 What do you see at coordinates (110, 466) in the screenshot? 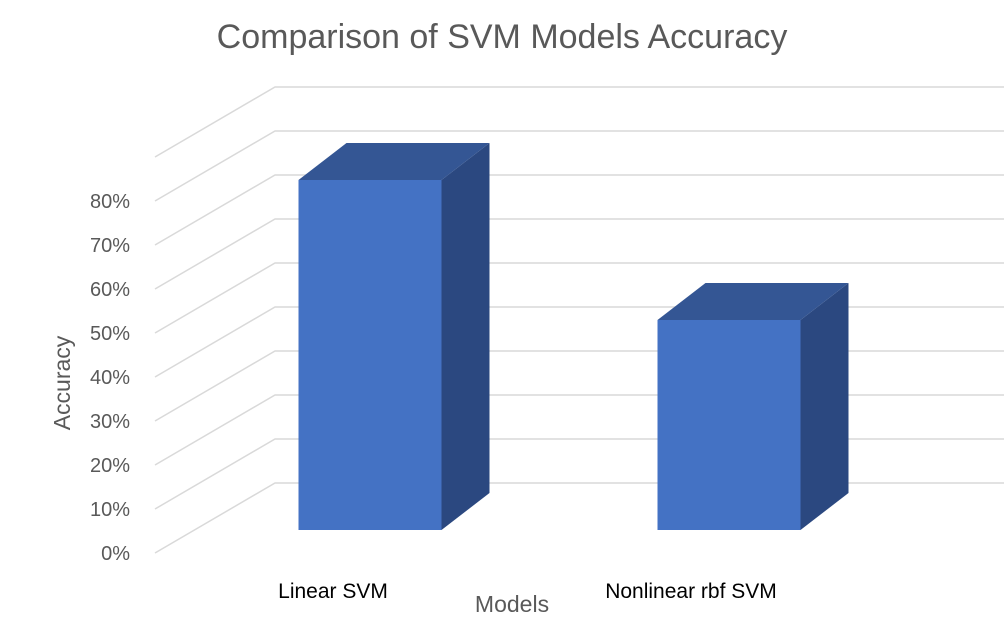
I see `y-tick-label: 20%` at bounding box center [110, 466].